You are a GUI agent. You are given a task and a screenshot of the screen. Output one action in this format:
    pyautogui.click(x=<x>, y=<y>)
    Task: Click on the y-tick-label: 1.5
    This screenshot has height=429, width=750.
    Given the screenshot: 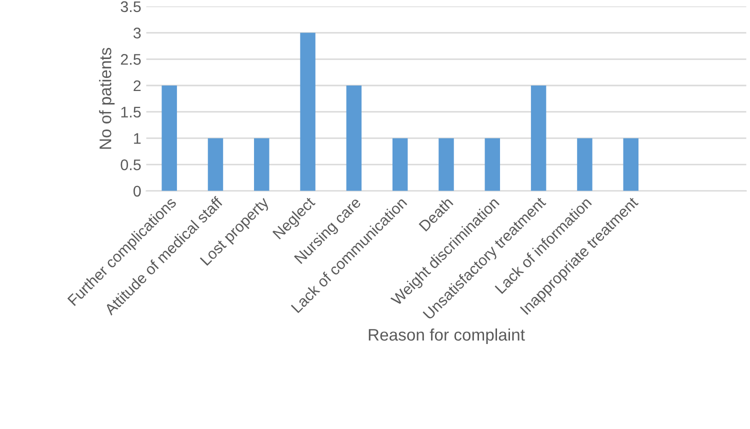 What is the action you would take?
    pyautogui.click(x=131, y=112)
    